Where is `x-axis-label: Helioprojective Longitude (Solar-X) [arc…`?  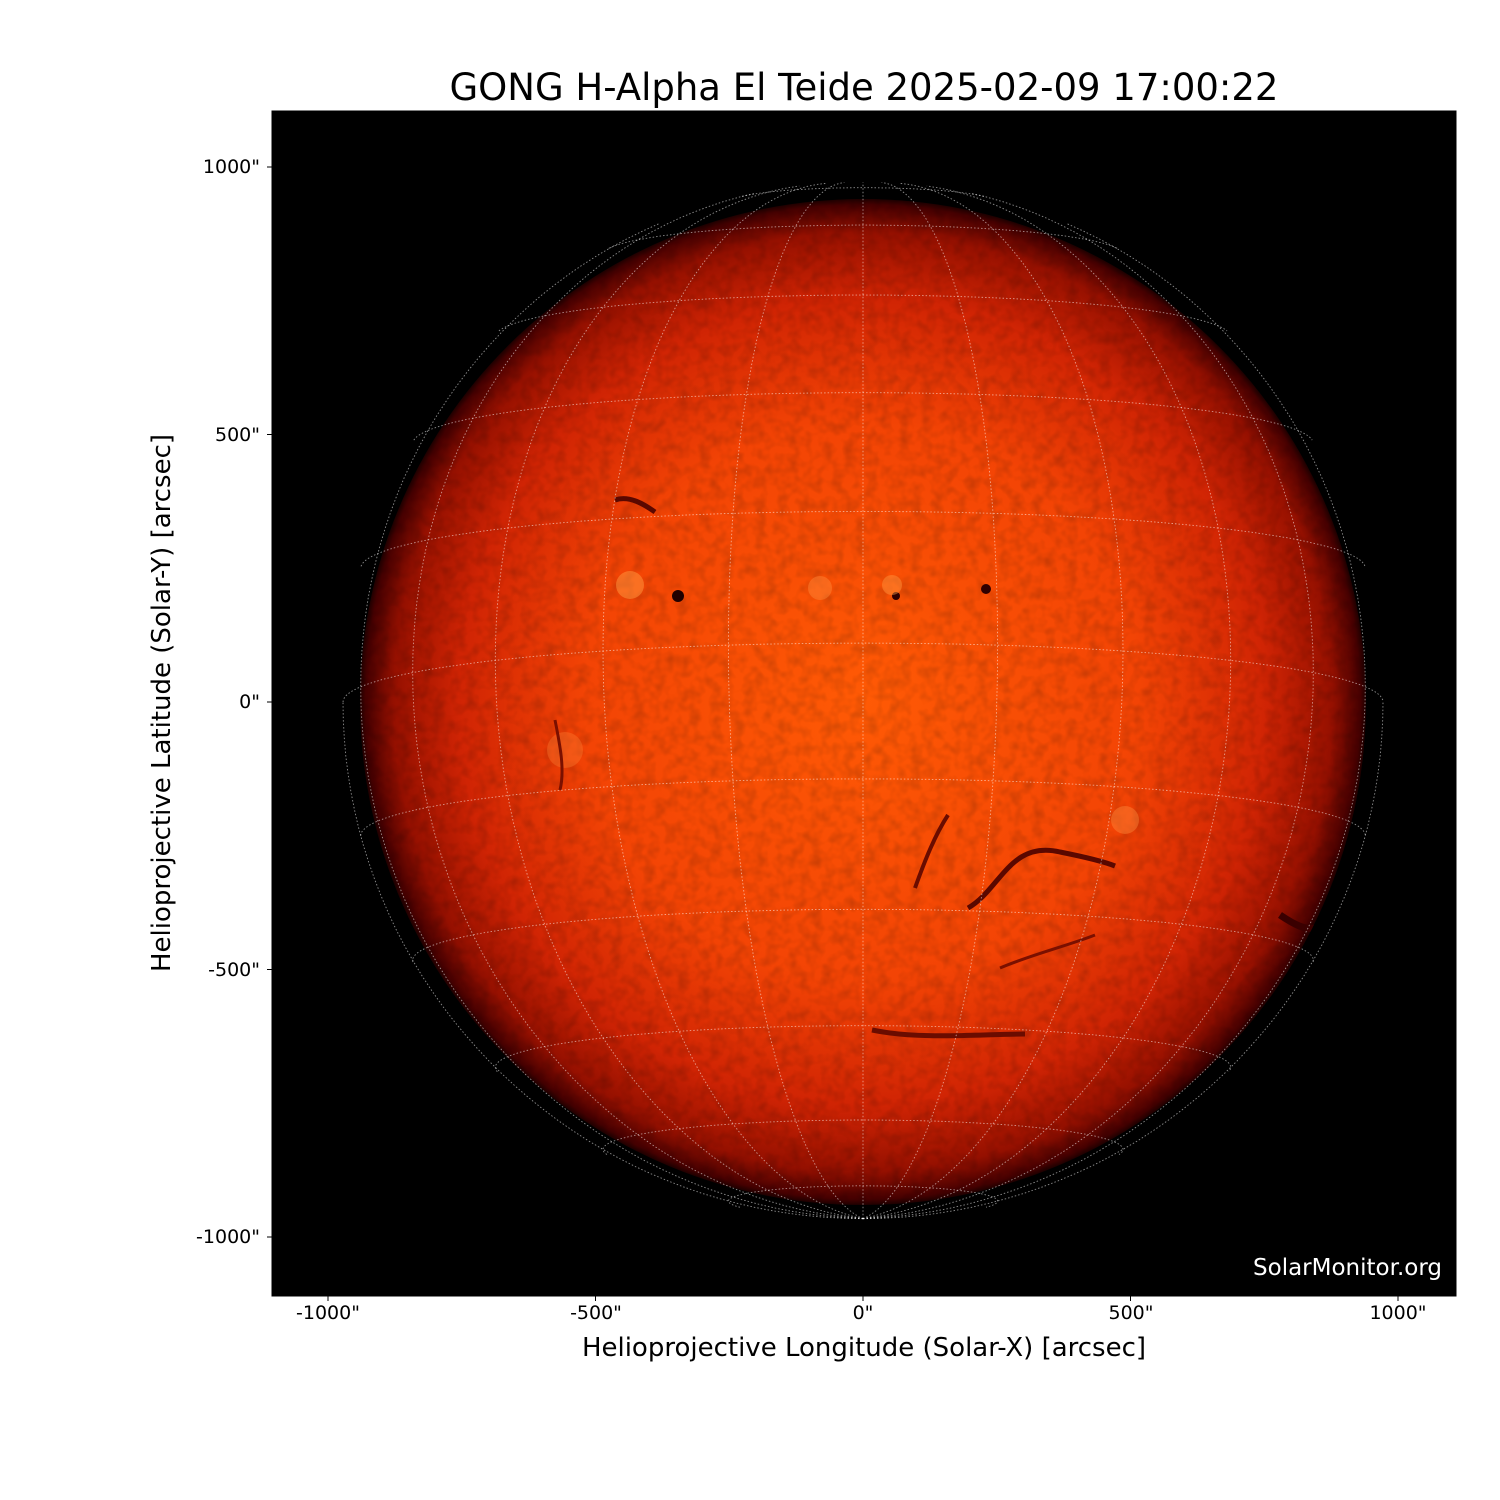
x-axis-label: Helioprojective Longitude (Solar-X) [arc… is located at coordinates (864, 1348).